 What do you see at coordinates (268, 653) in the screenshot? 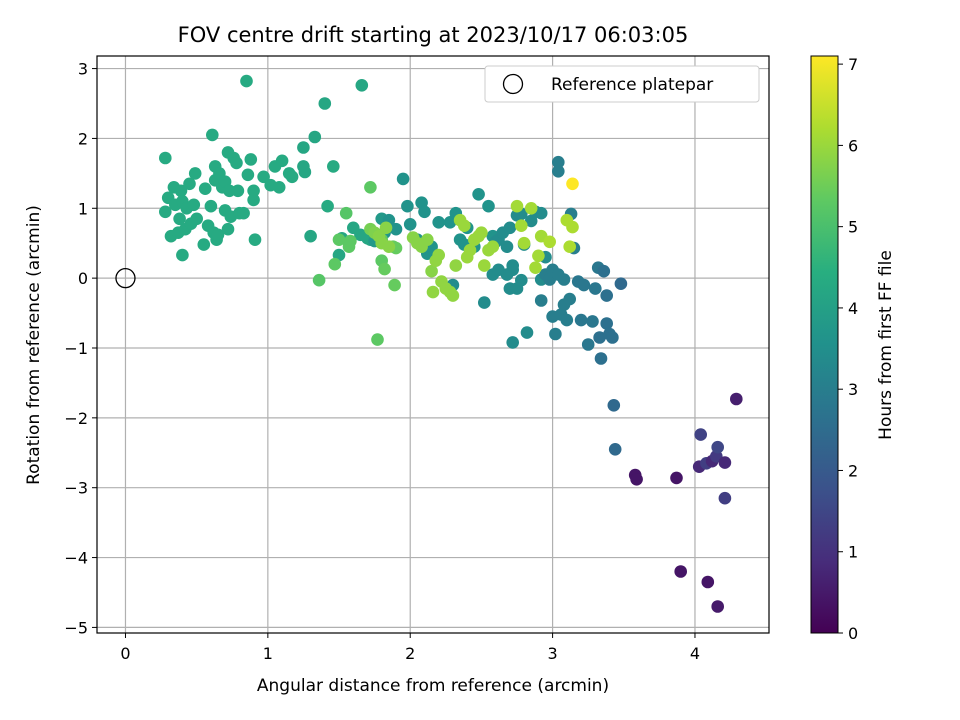
I see `x-tick-label: 1` at bounding box center [268, 653].